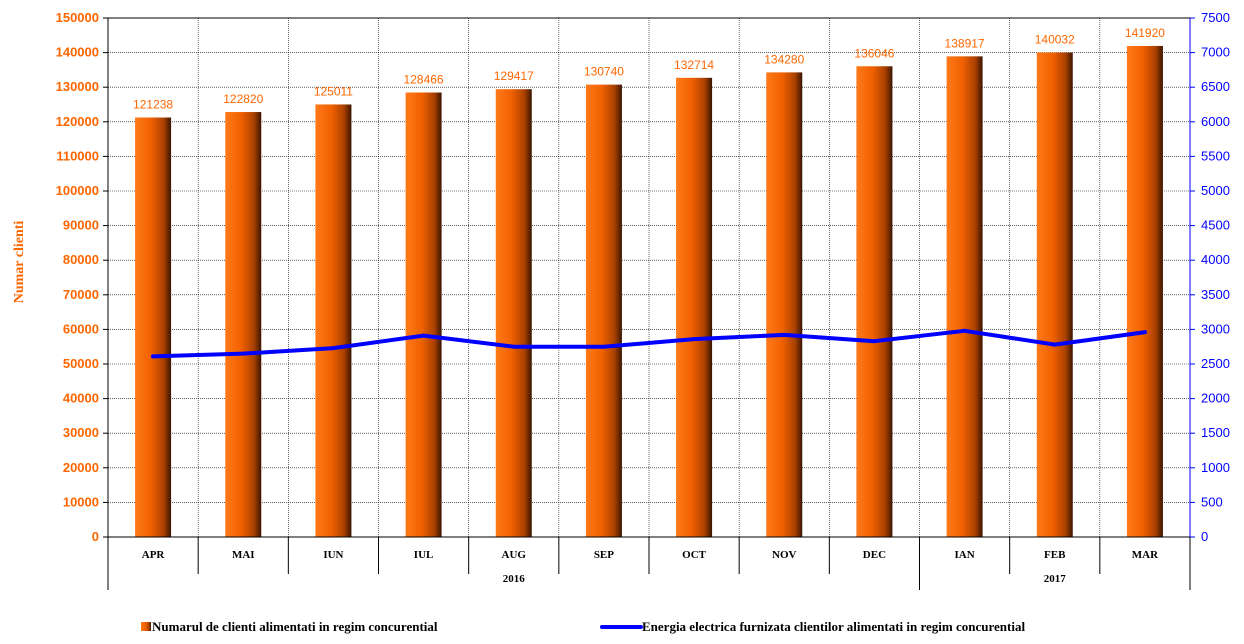  Describe the element at coordinates (154, 555) in the screenshot. I see `x-tick-label: APR` at that location.